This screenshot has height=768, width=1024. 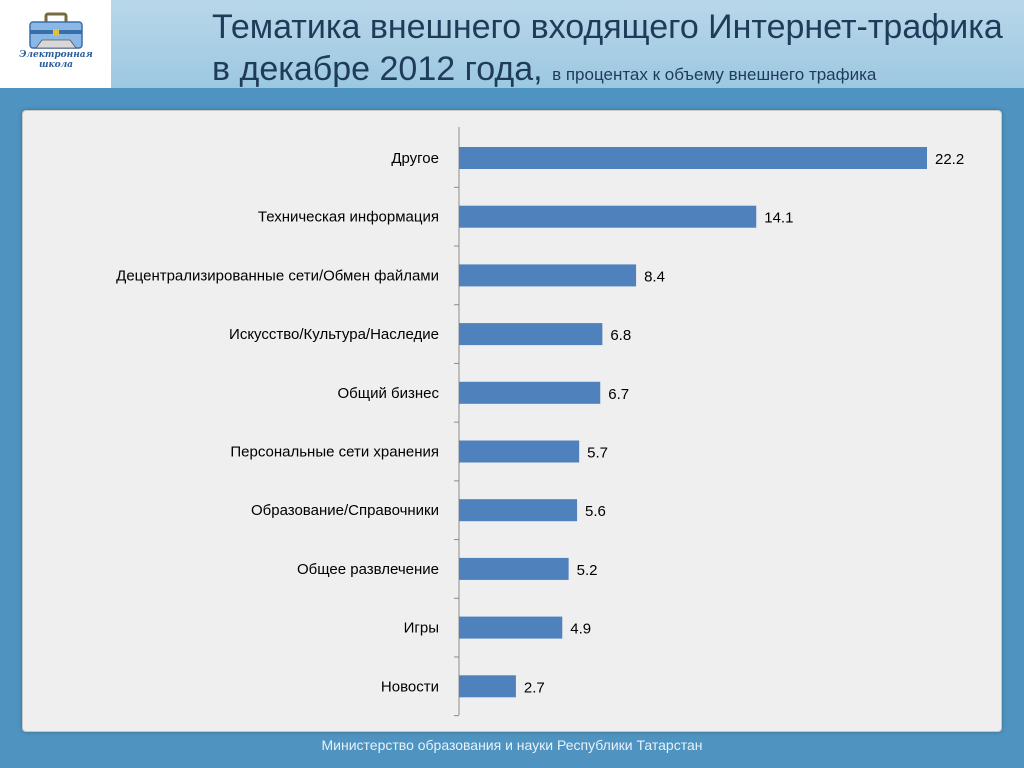 I want to click on category-label: Техническая информация, so click(x=348, y=217).